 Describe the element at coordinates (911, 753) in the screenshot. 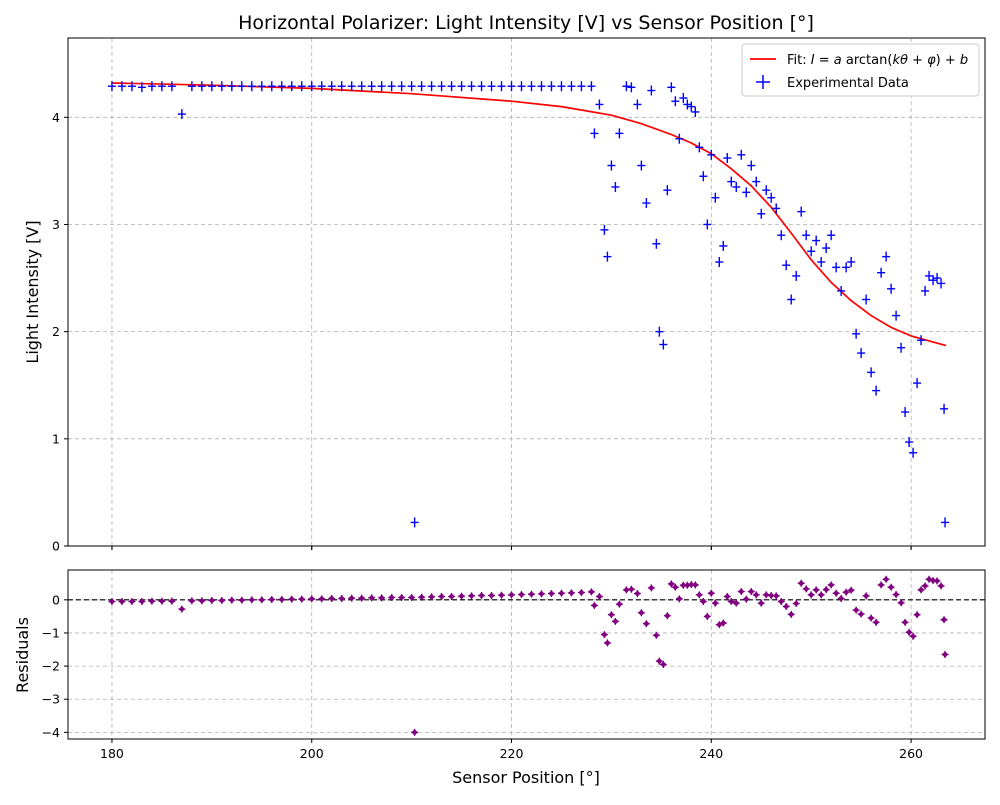

I see `x-tick-label: 260` at that location.